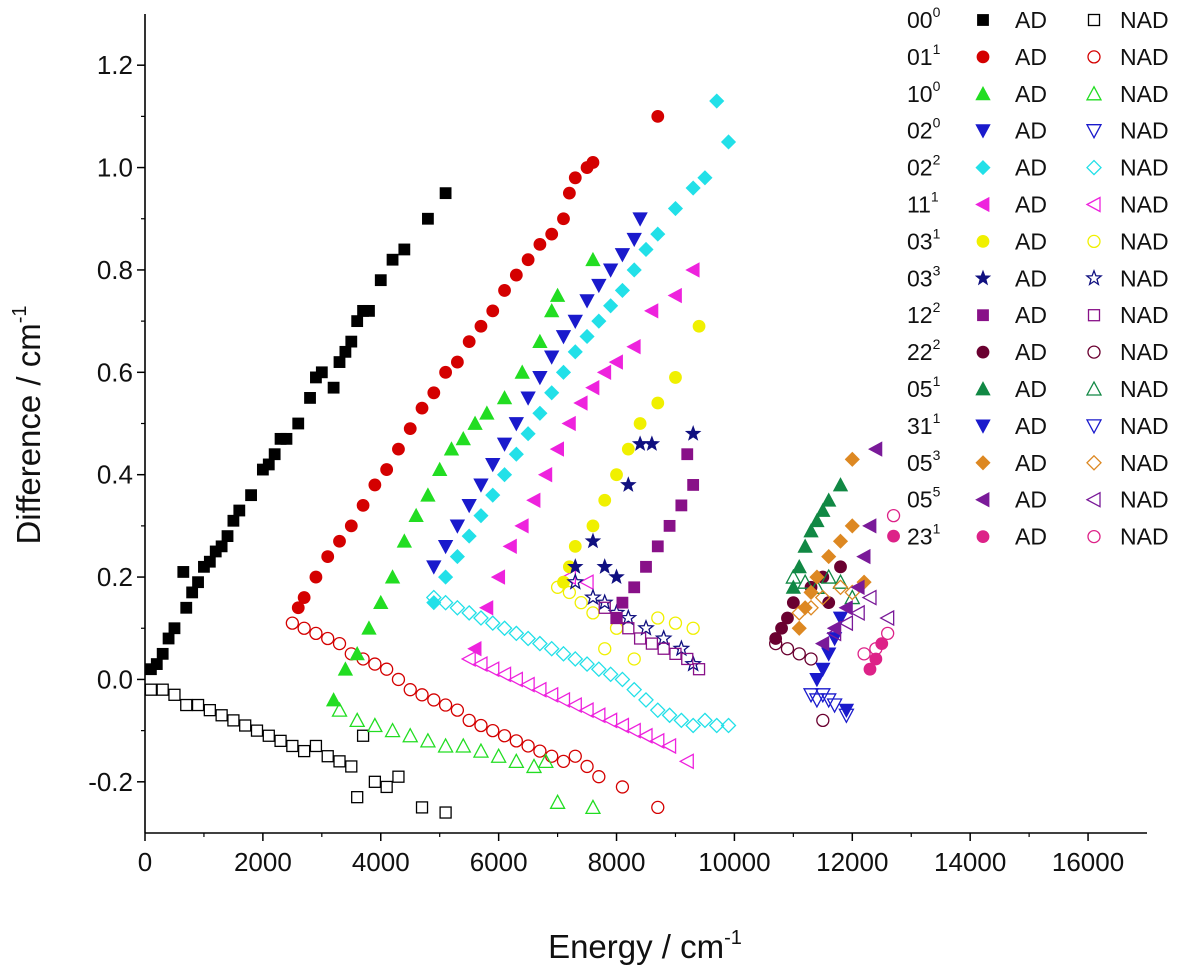 The height and width of the screenshot is (977, 1177). What do you see at coordinates (924, 313) in the screenshot?
I see `legend-band-label: 122` at bounding box center [924, 313].